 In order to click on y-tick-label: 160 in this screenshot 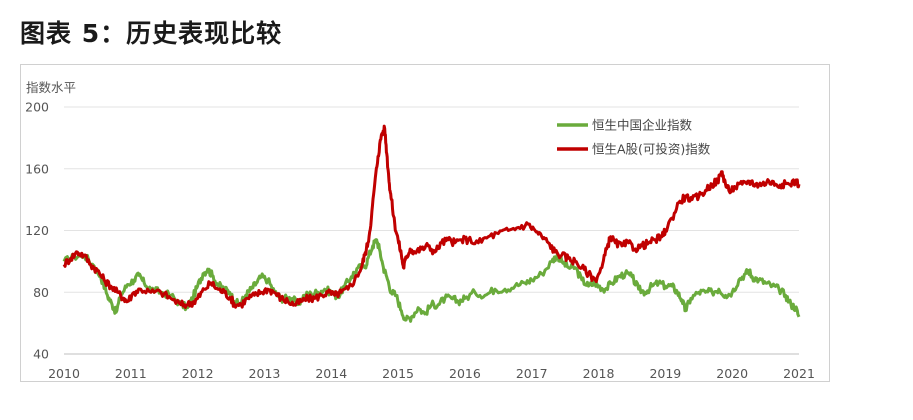, I will do `click(37, 168)`.